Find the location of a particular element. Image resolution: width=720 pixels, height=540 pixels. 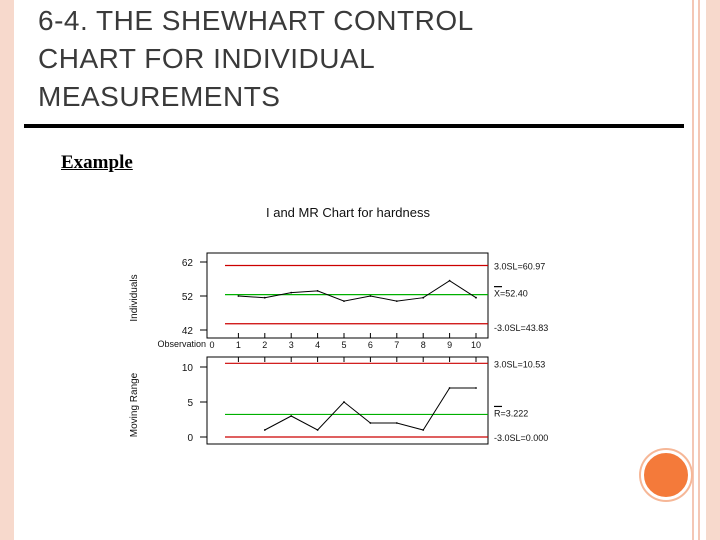

y-tick-label: 42 is located at coordinates (188, 331).